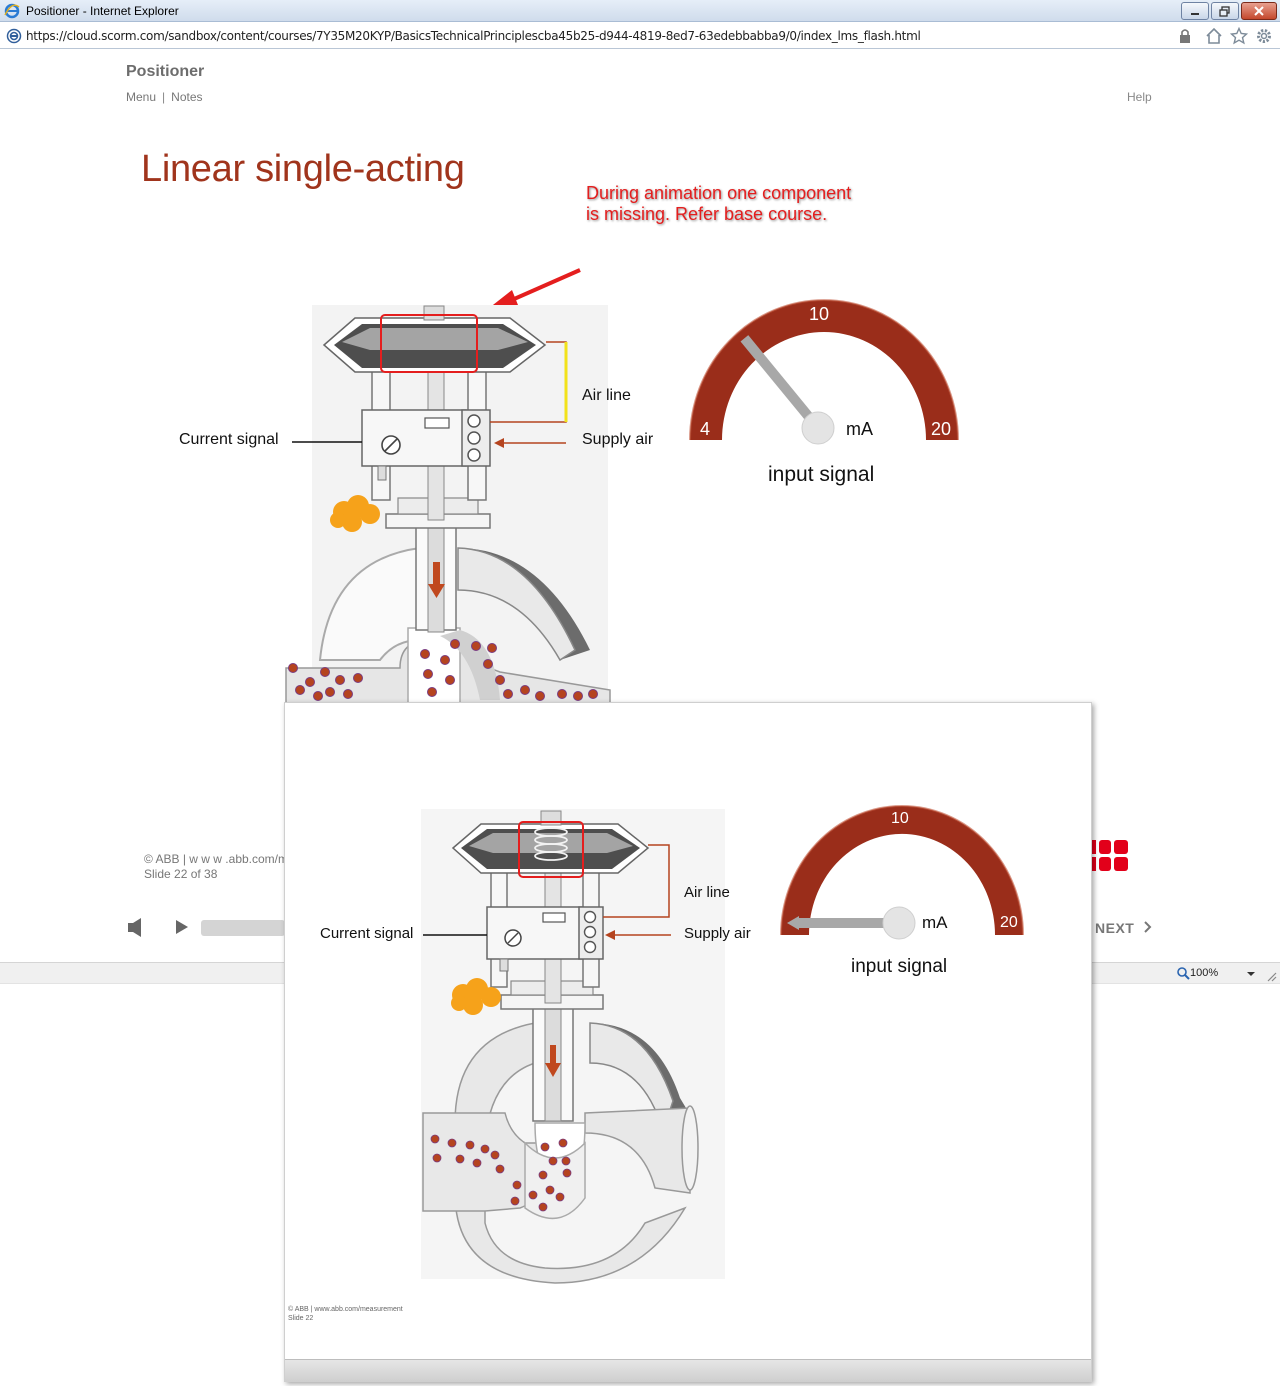 This screenshot has height=1386, width=1280. I want to click on course-nav: Menu | Notes, so click(164, 97).